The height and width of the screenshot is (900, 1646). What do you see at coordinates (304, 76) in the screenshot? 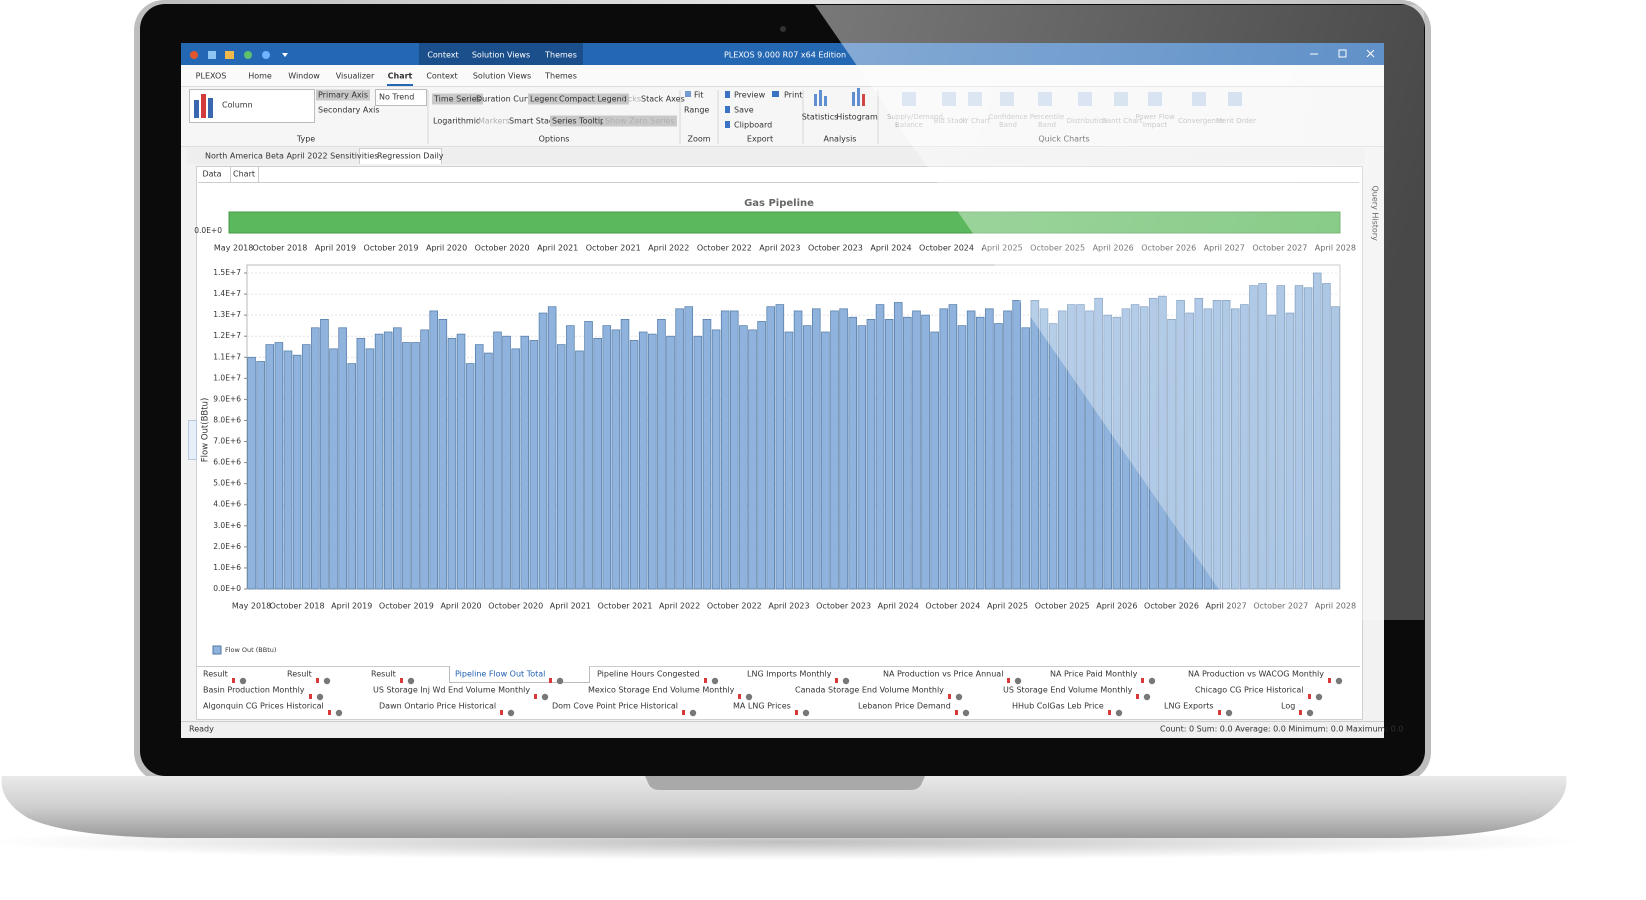
I see `menu-item: Window` at bounding box center [304, 76].